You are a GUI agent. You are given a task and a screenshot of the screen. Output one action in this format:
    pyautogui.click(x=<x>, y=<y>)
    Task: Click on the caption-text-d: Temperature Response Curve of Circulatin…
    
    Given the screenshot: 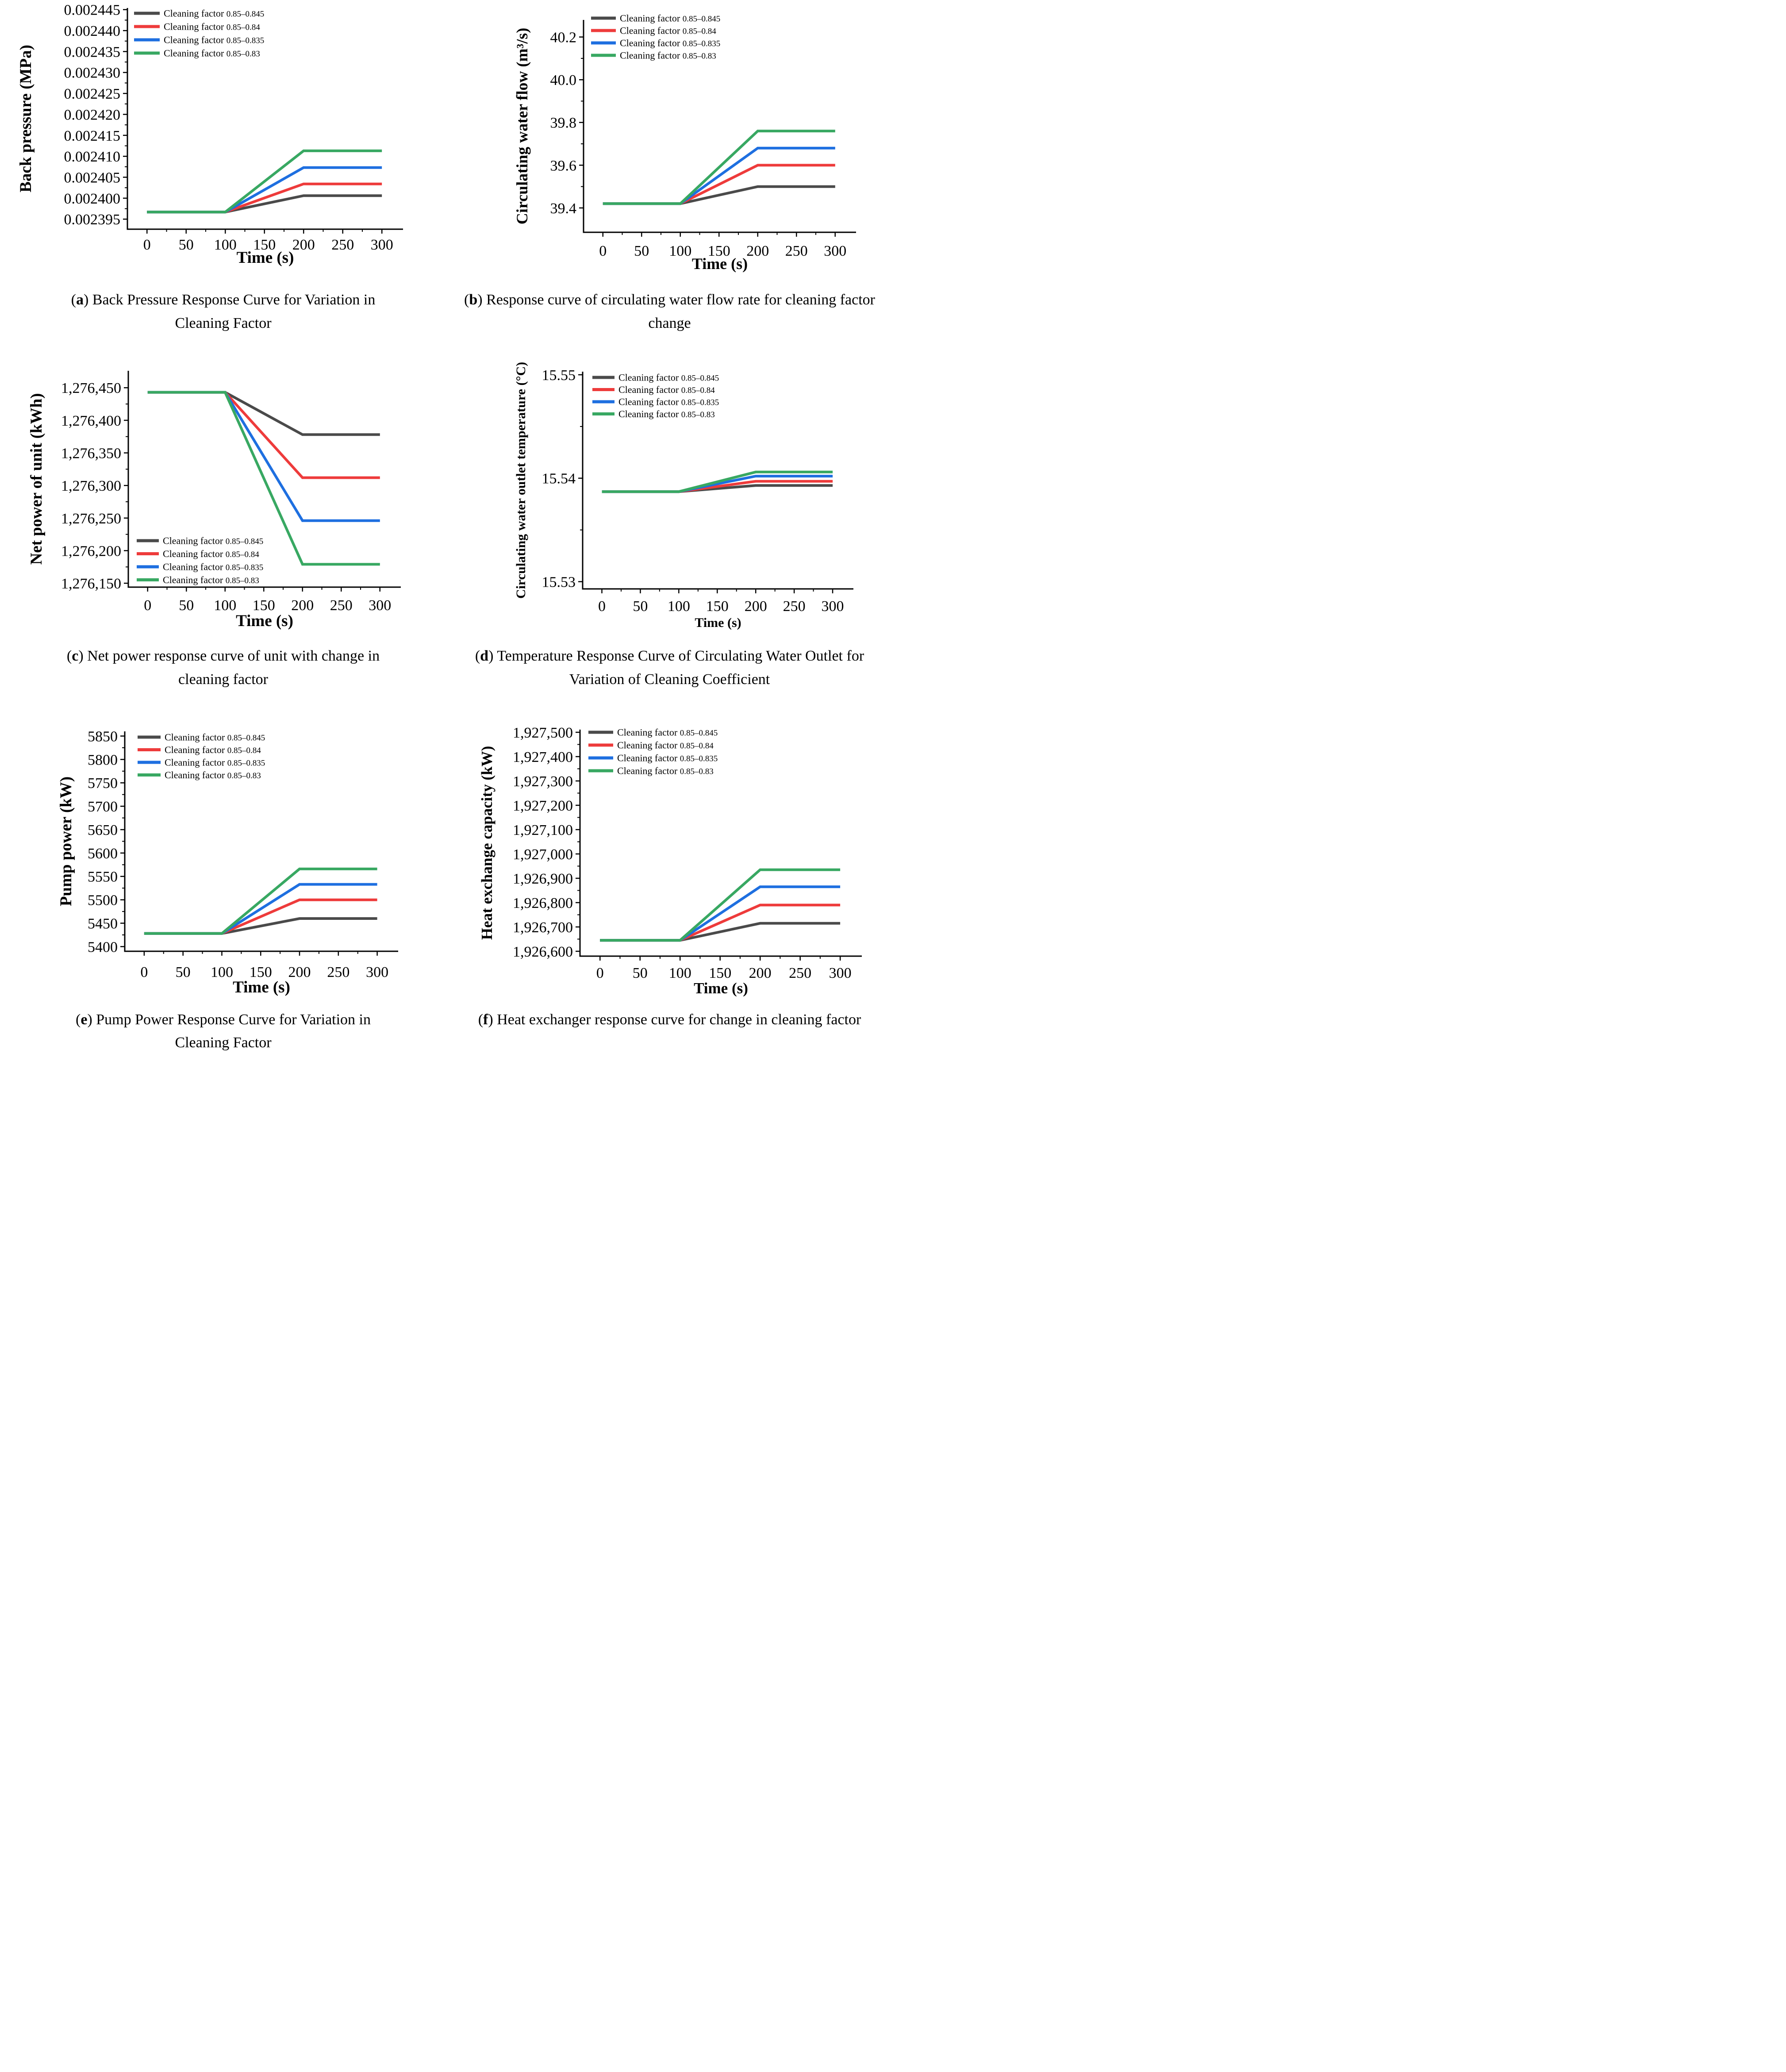 What is the action you would take?
    pyautogui.click(x=681, y=668)
    